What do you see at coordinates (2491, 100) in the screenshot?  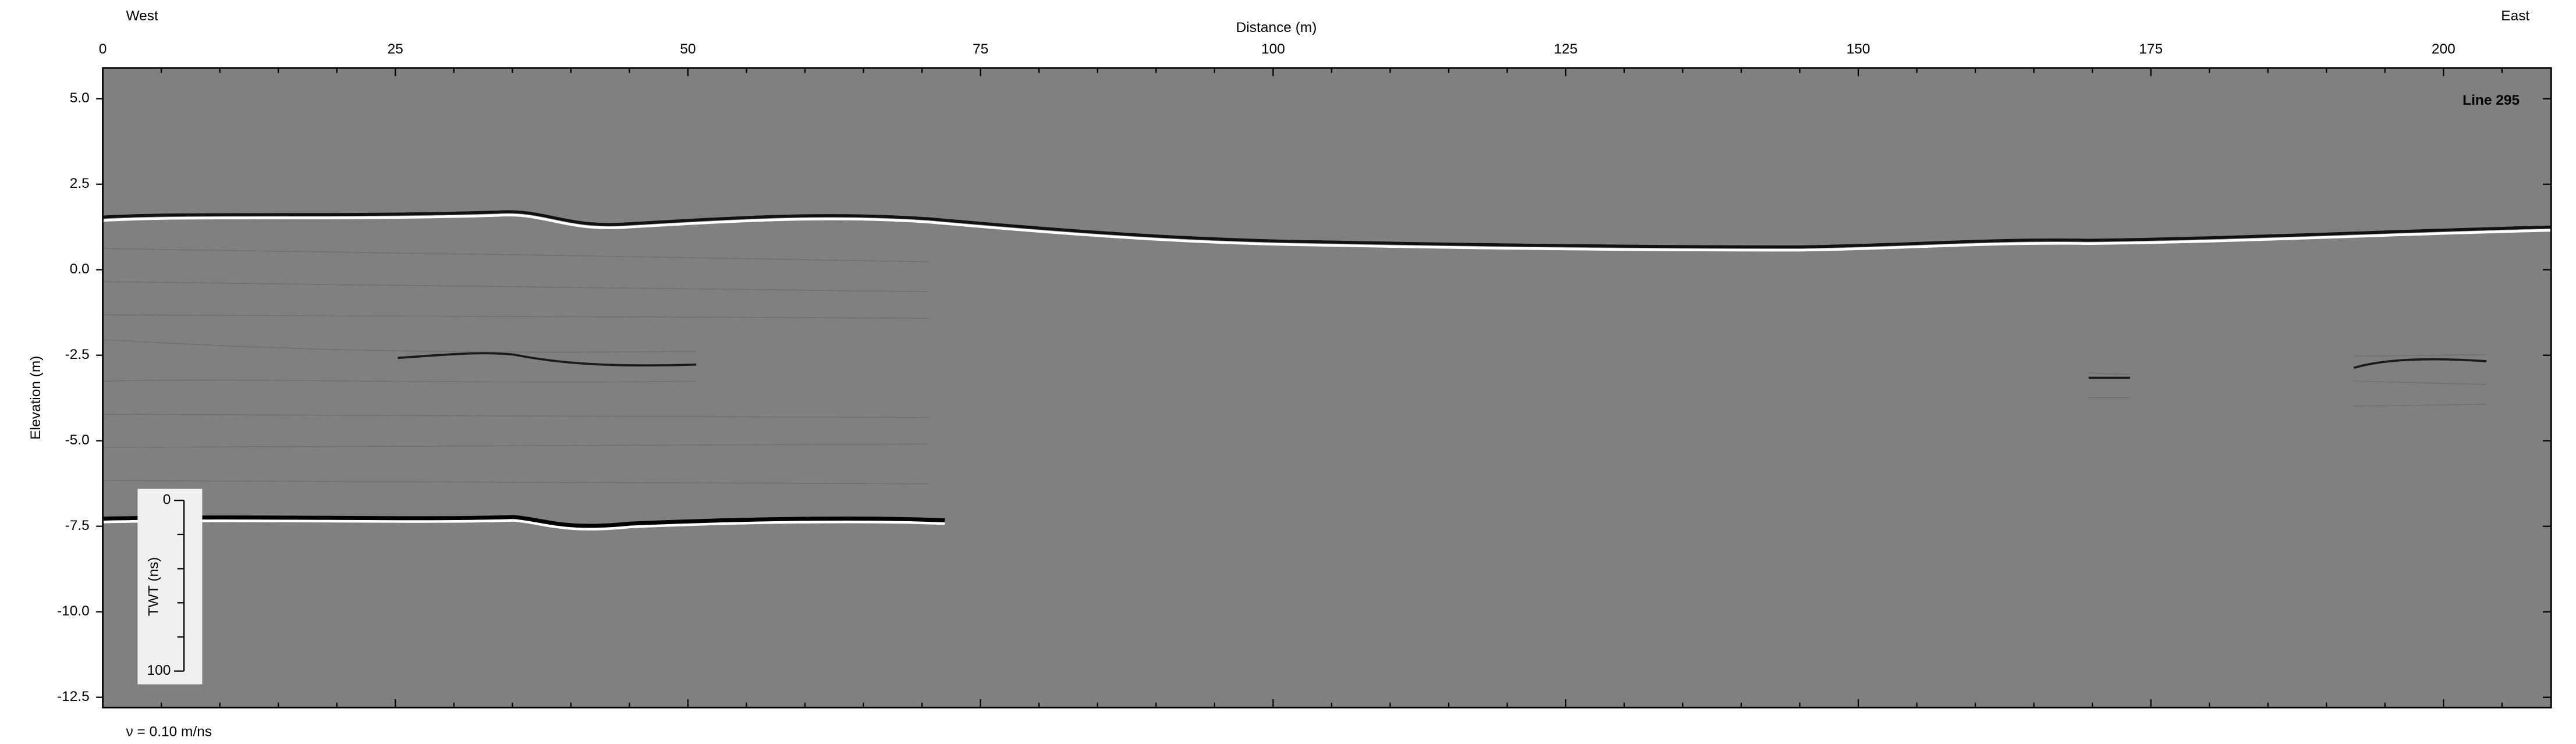 I see `line-label: Line 295` at bounding box center [2491, 100].